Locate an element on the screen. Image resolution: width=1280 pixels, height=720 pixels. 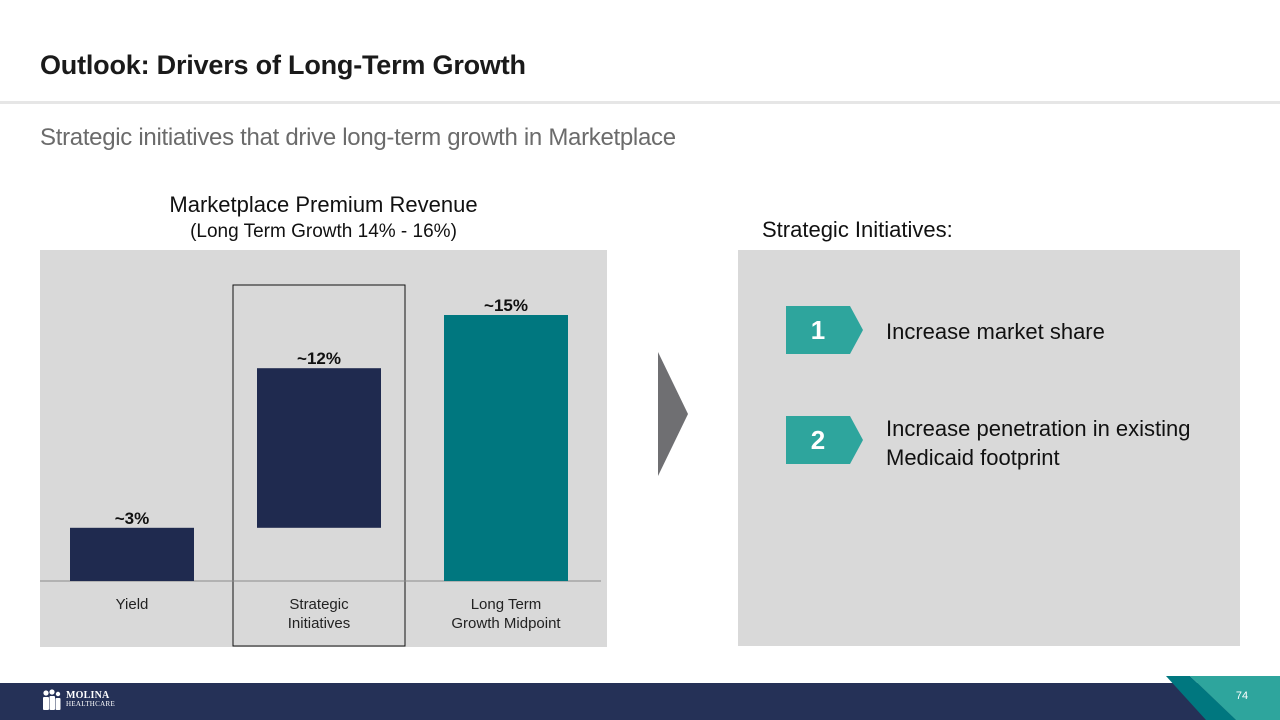
highlight-box is located at coordinates (319, 465).